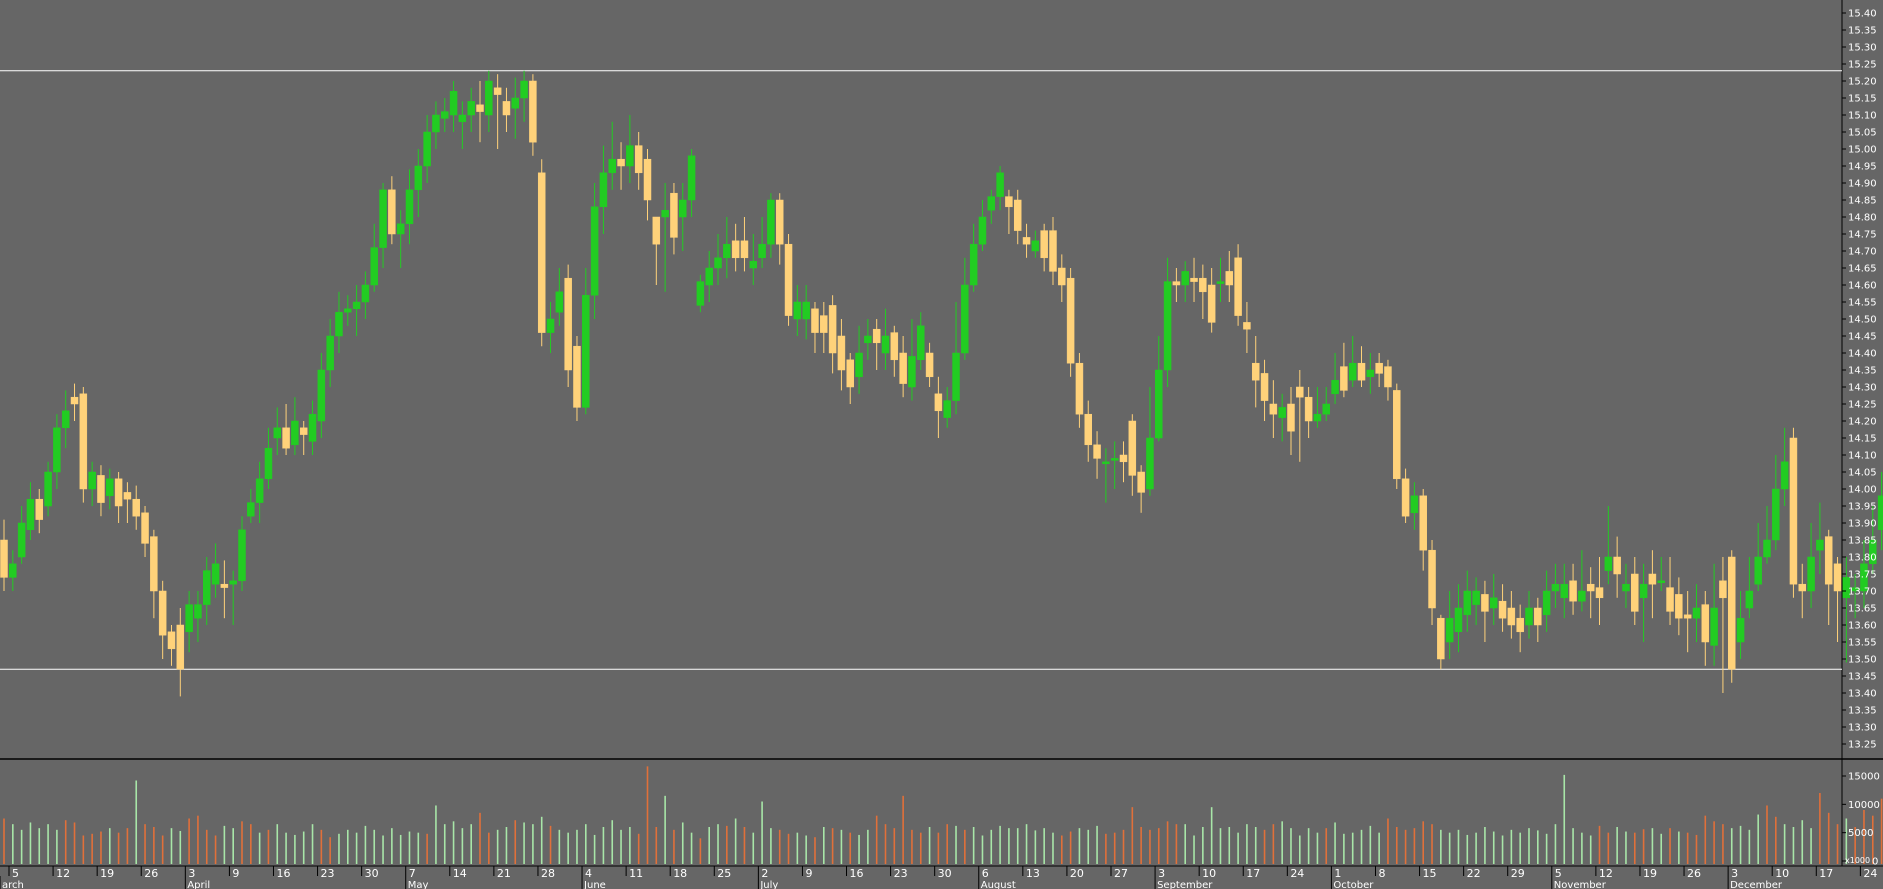 The width and height of the screenshot is (1883, 889). Describe the element at coordinates (1474, 873) in the screenshot. I see `day-tick-label: 22` at that location.